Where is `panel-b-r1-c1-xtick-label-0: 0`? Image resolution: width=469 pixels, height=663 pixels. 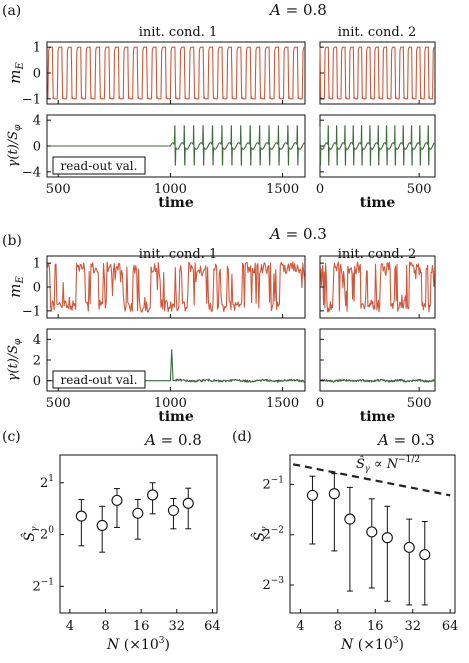 panel-b-r1-c1-xtick-label-0: 0 is located at coordinates (320, 403).